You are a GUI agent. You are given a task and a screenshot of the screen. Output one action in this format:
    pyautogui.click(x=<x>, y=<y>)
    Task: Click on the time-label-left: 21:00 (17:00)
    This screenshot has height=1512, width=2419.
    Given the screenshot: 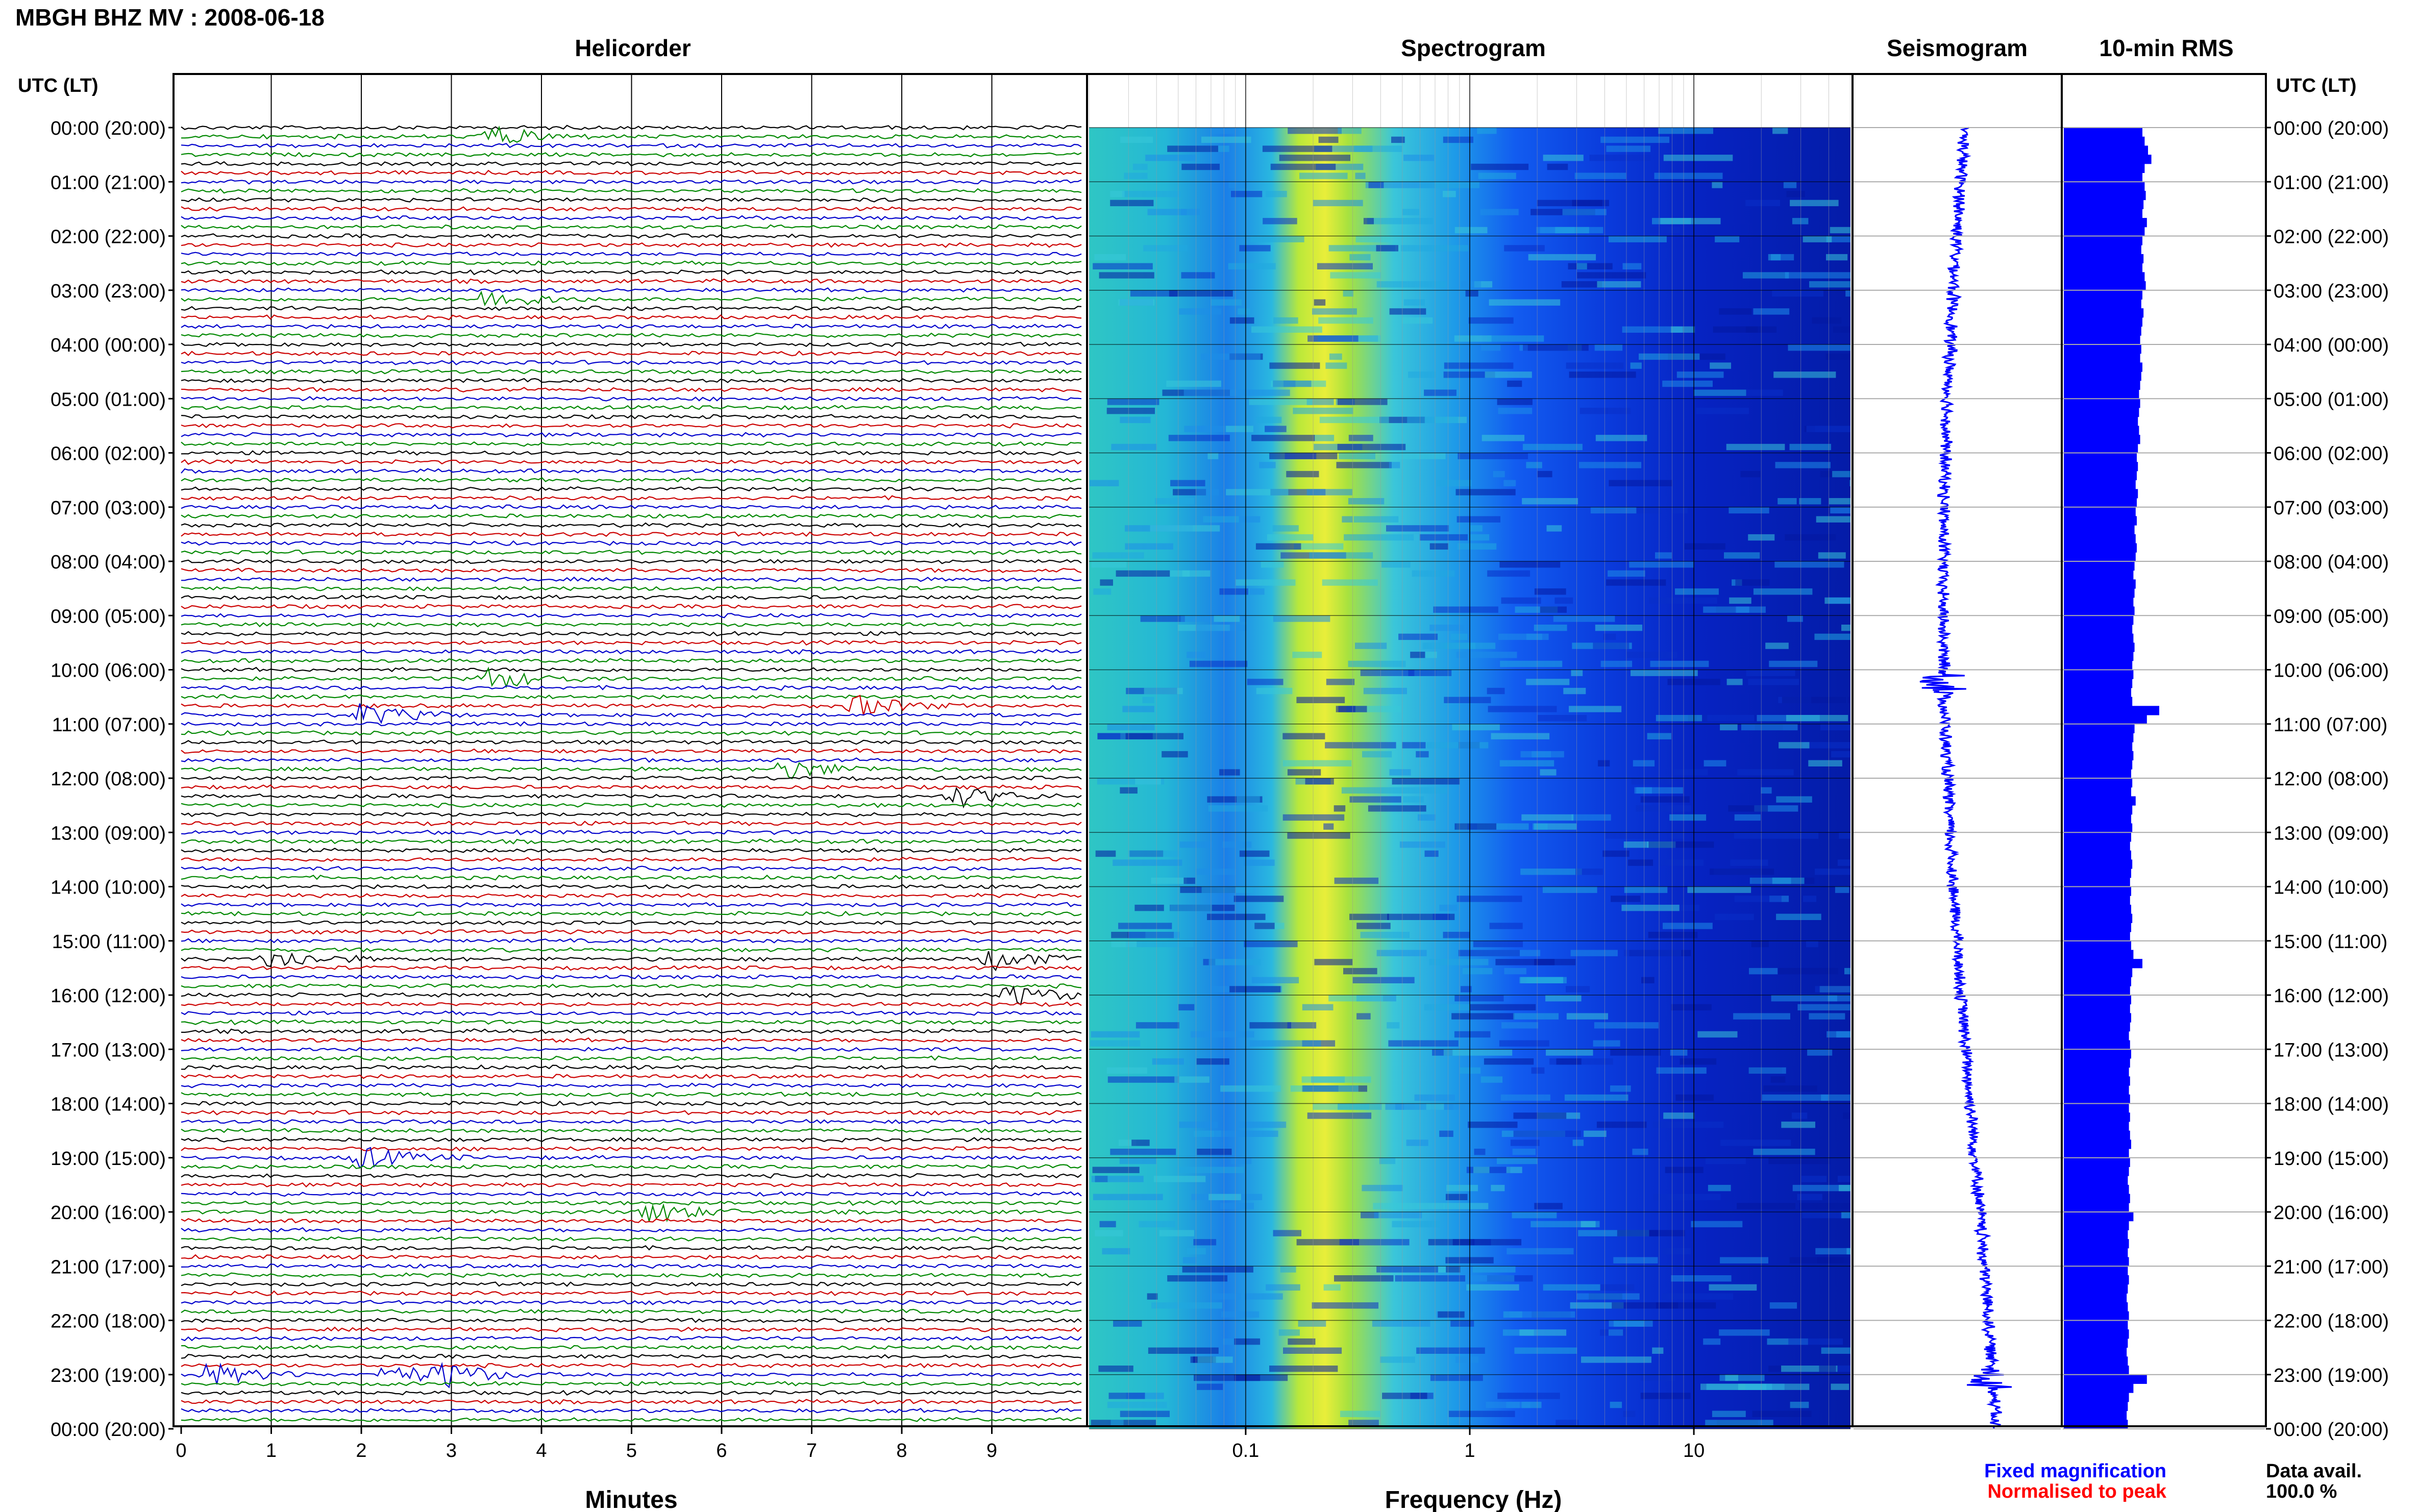 What is the action you would take?
    pyautogui.click(x=108, y=1267)
    